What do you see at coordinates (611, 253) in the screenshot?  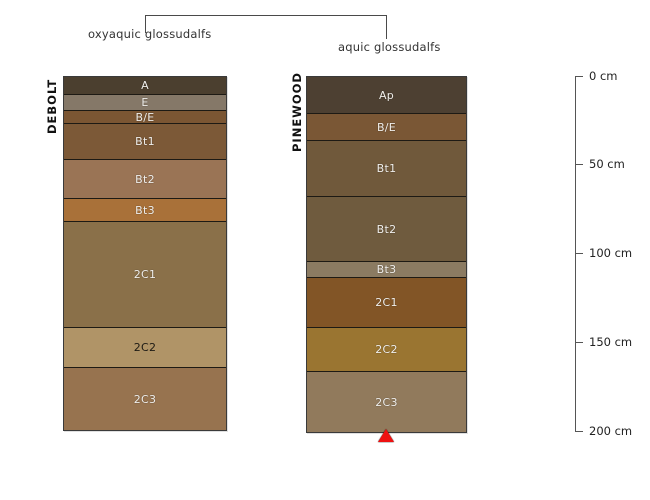 I see `depth-axis-tick-label: 100 cm` at bounding box center [611, 253].